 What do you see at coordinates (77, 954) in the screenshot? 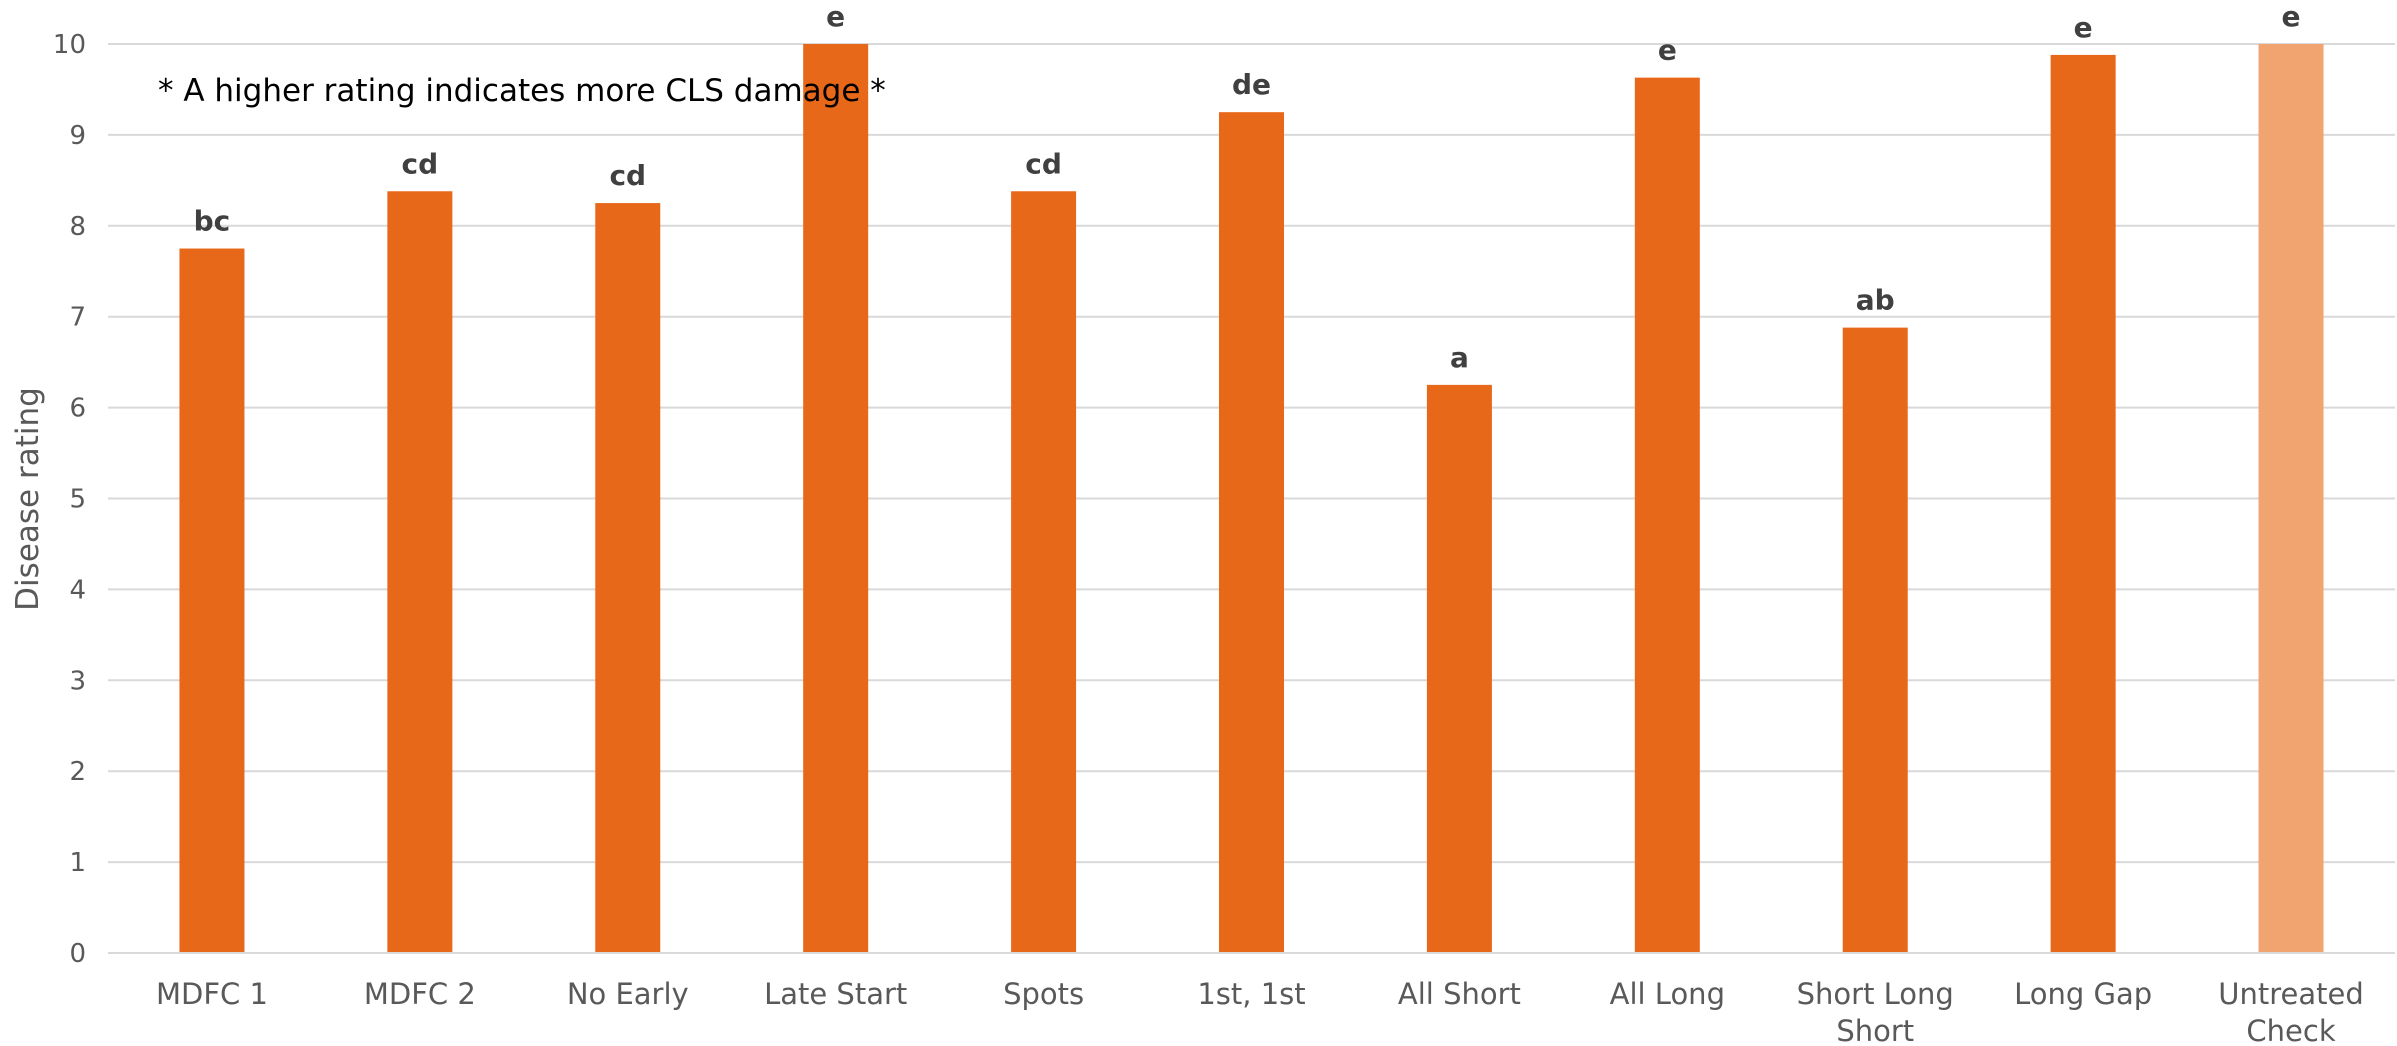
I see `y-tick-label: 0` at bounding box center [77, 954].